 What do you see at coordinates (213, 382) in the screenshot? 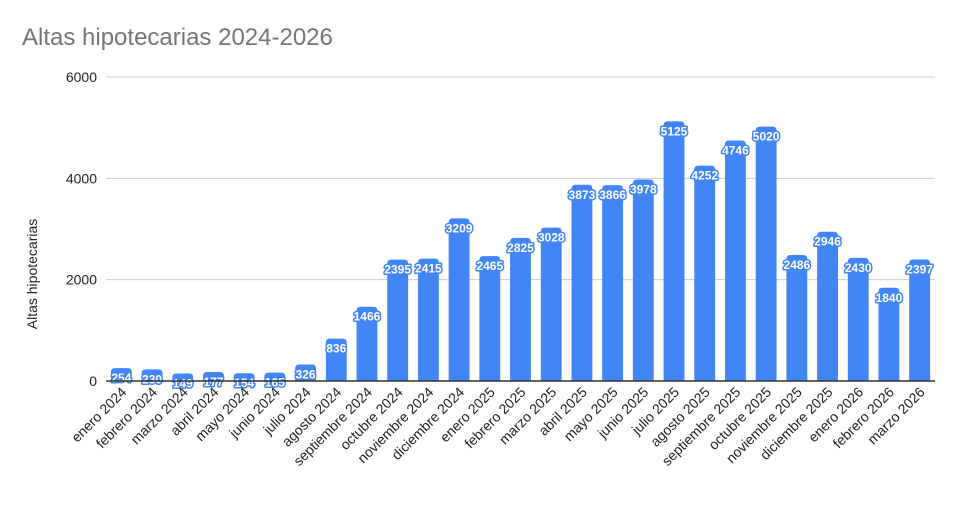
I see `data-label: 177` at bounding box center [213, 382].